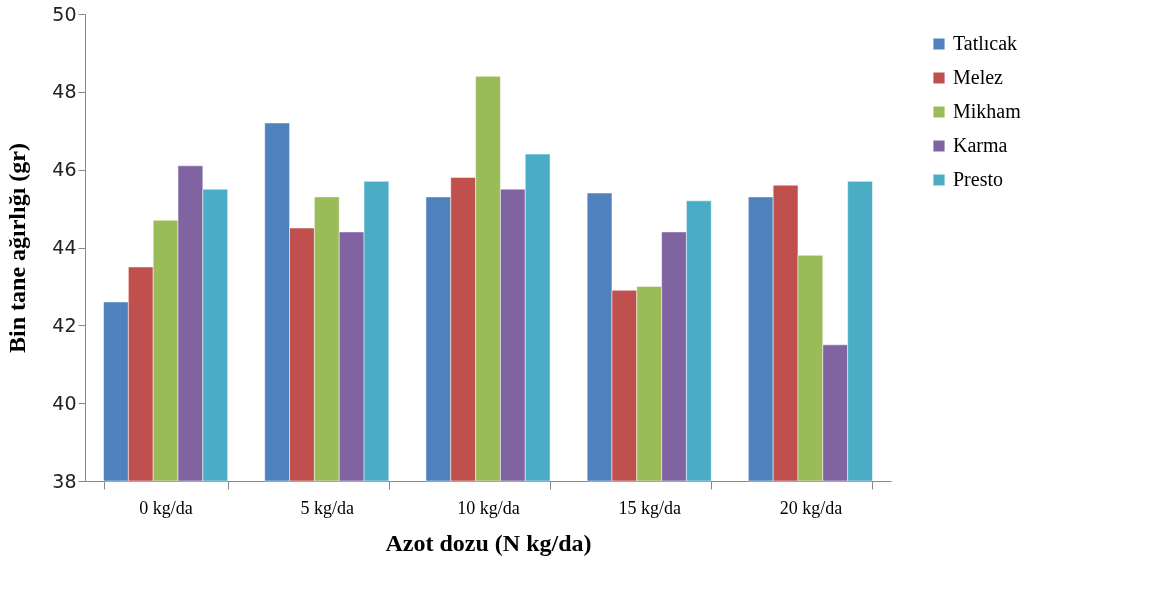  Describe the element at coordinates (978, 77) in the screenshot. I see `legend-label: Melez` at that location.